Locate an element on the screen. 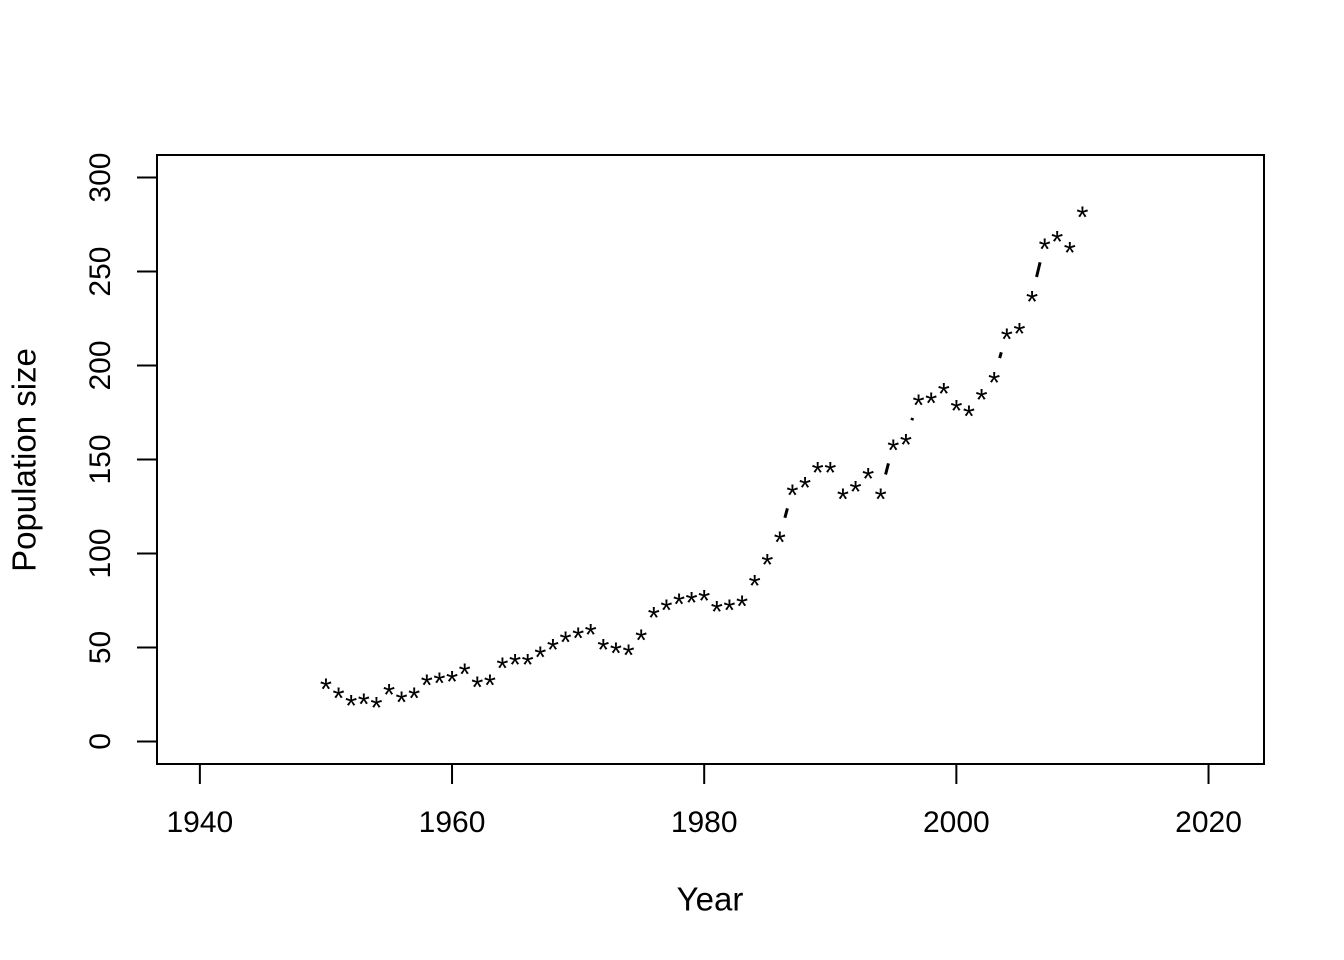  x-tick-label: 2020 is located at coordinates (1208, 822).